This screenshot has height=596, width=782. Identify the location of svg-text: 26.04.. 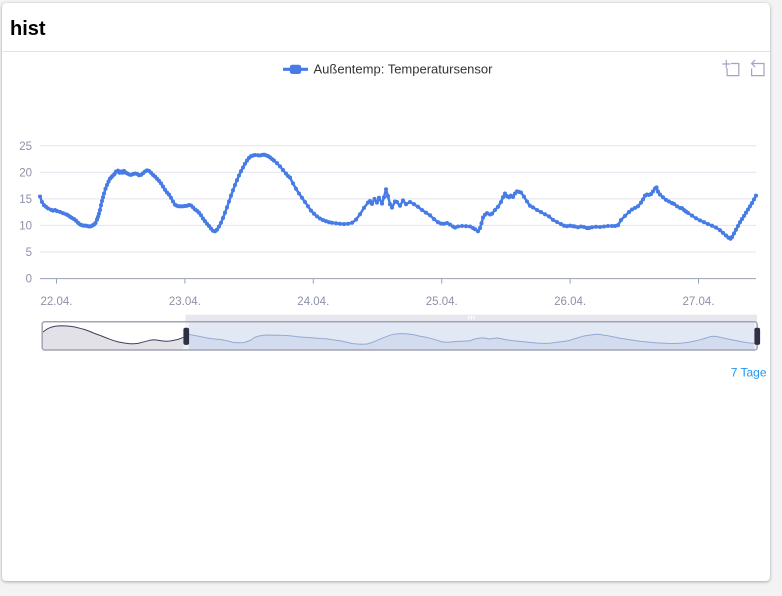
(570, 302).